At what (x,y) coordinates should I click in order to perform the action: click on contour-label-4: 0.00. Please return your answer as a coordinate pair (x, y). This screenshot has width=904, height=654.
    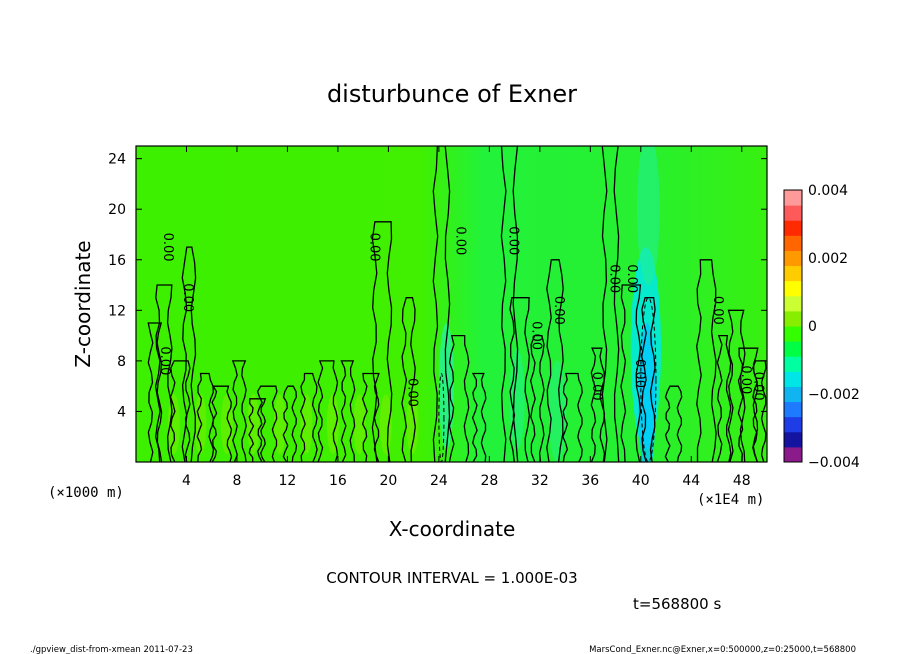
    Looking at the image, I should click on (412, 392).